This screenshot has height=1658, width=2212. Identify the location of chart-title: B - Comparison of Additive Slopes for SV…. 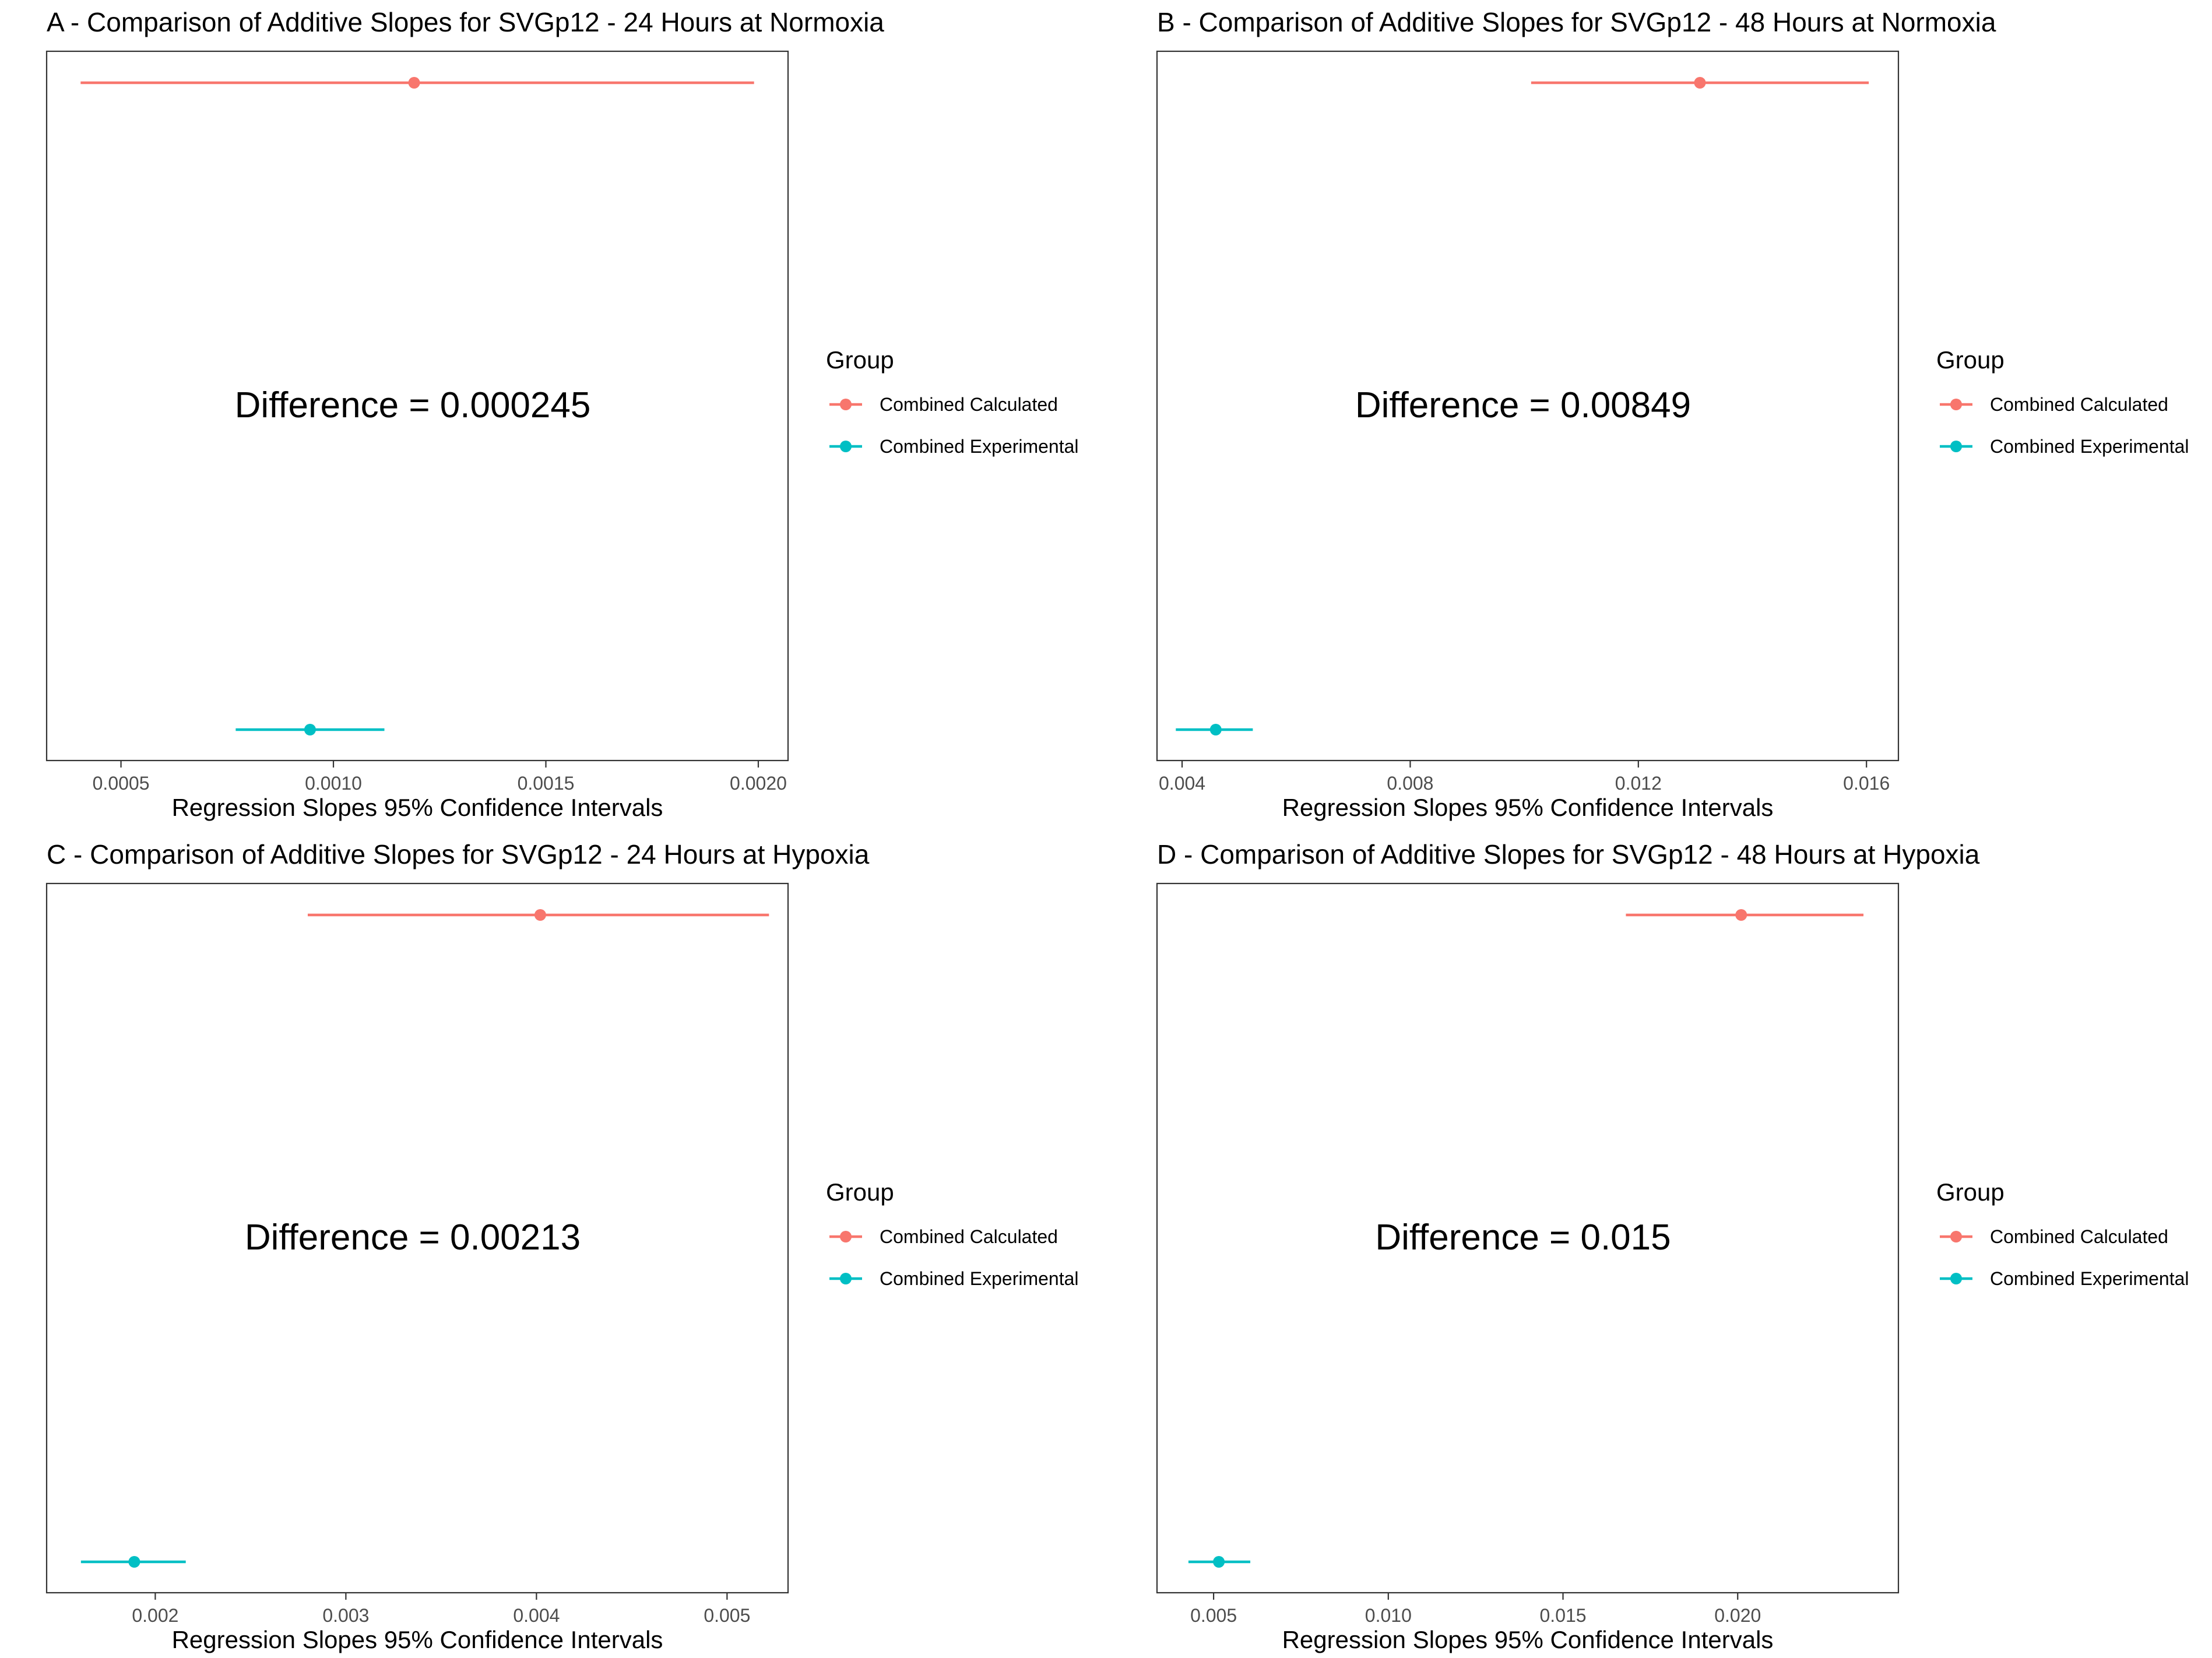
(1577, 22).